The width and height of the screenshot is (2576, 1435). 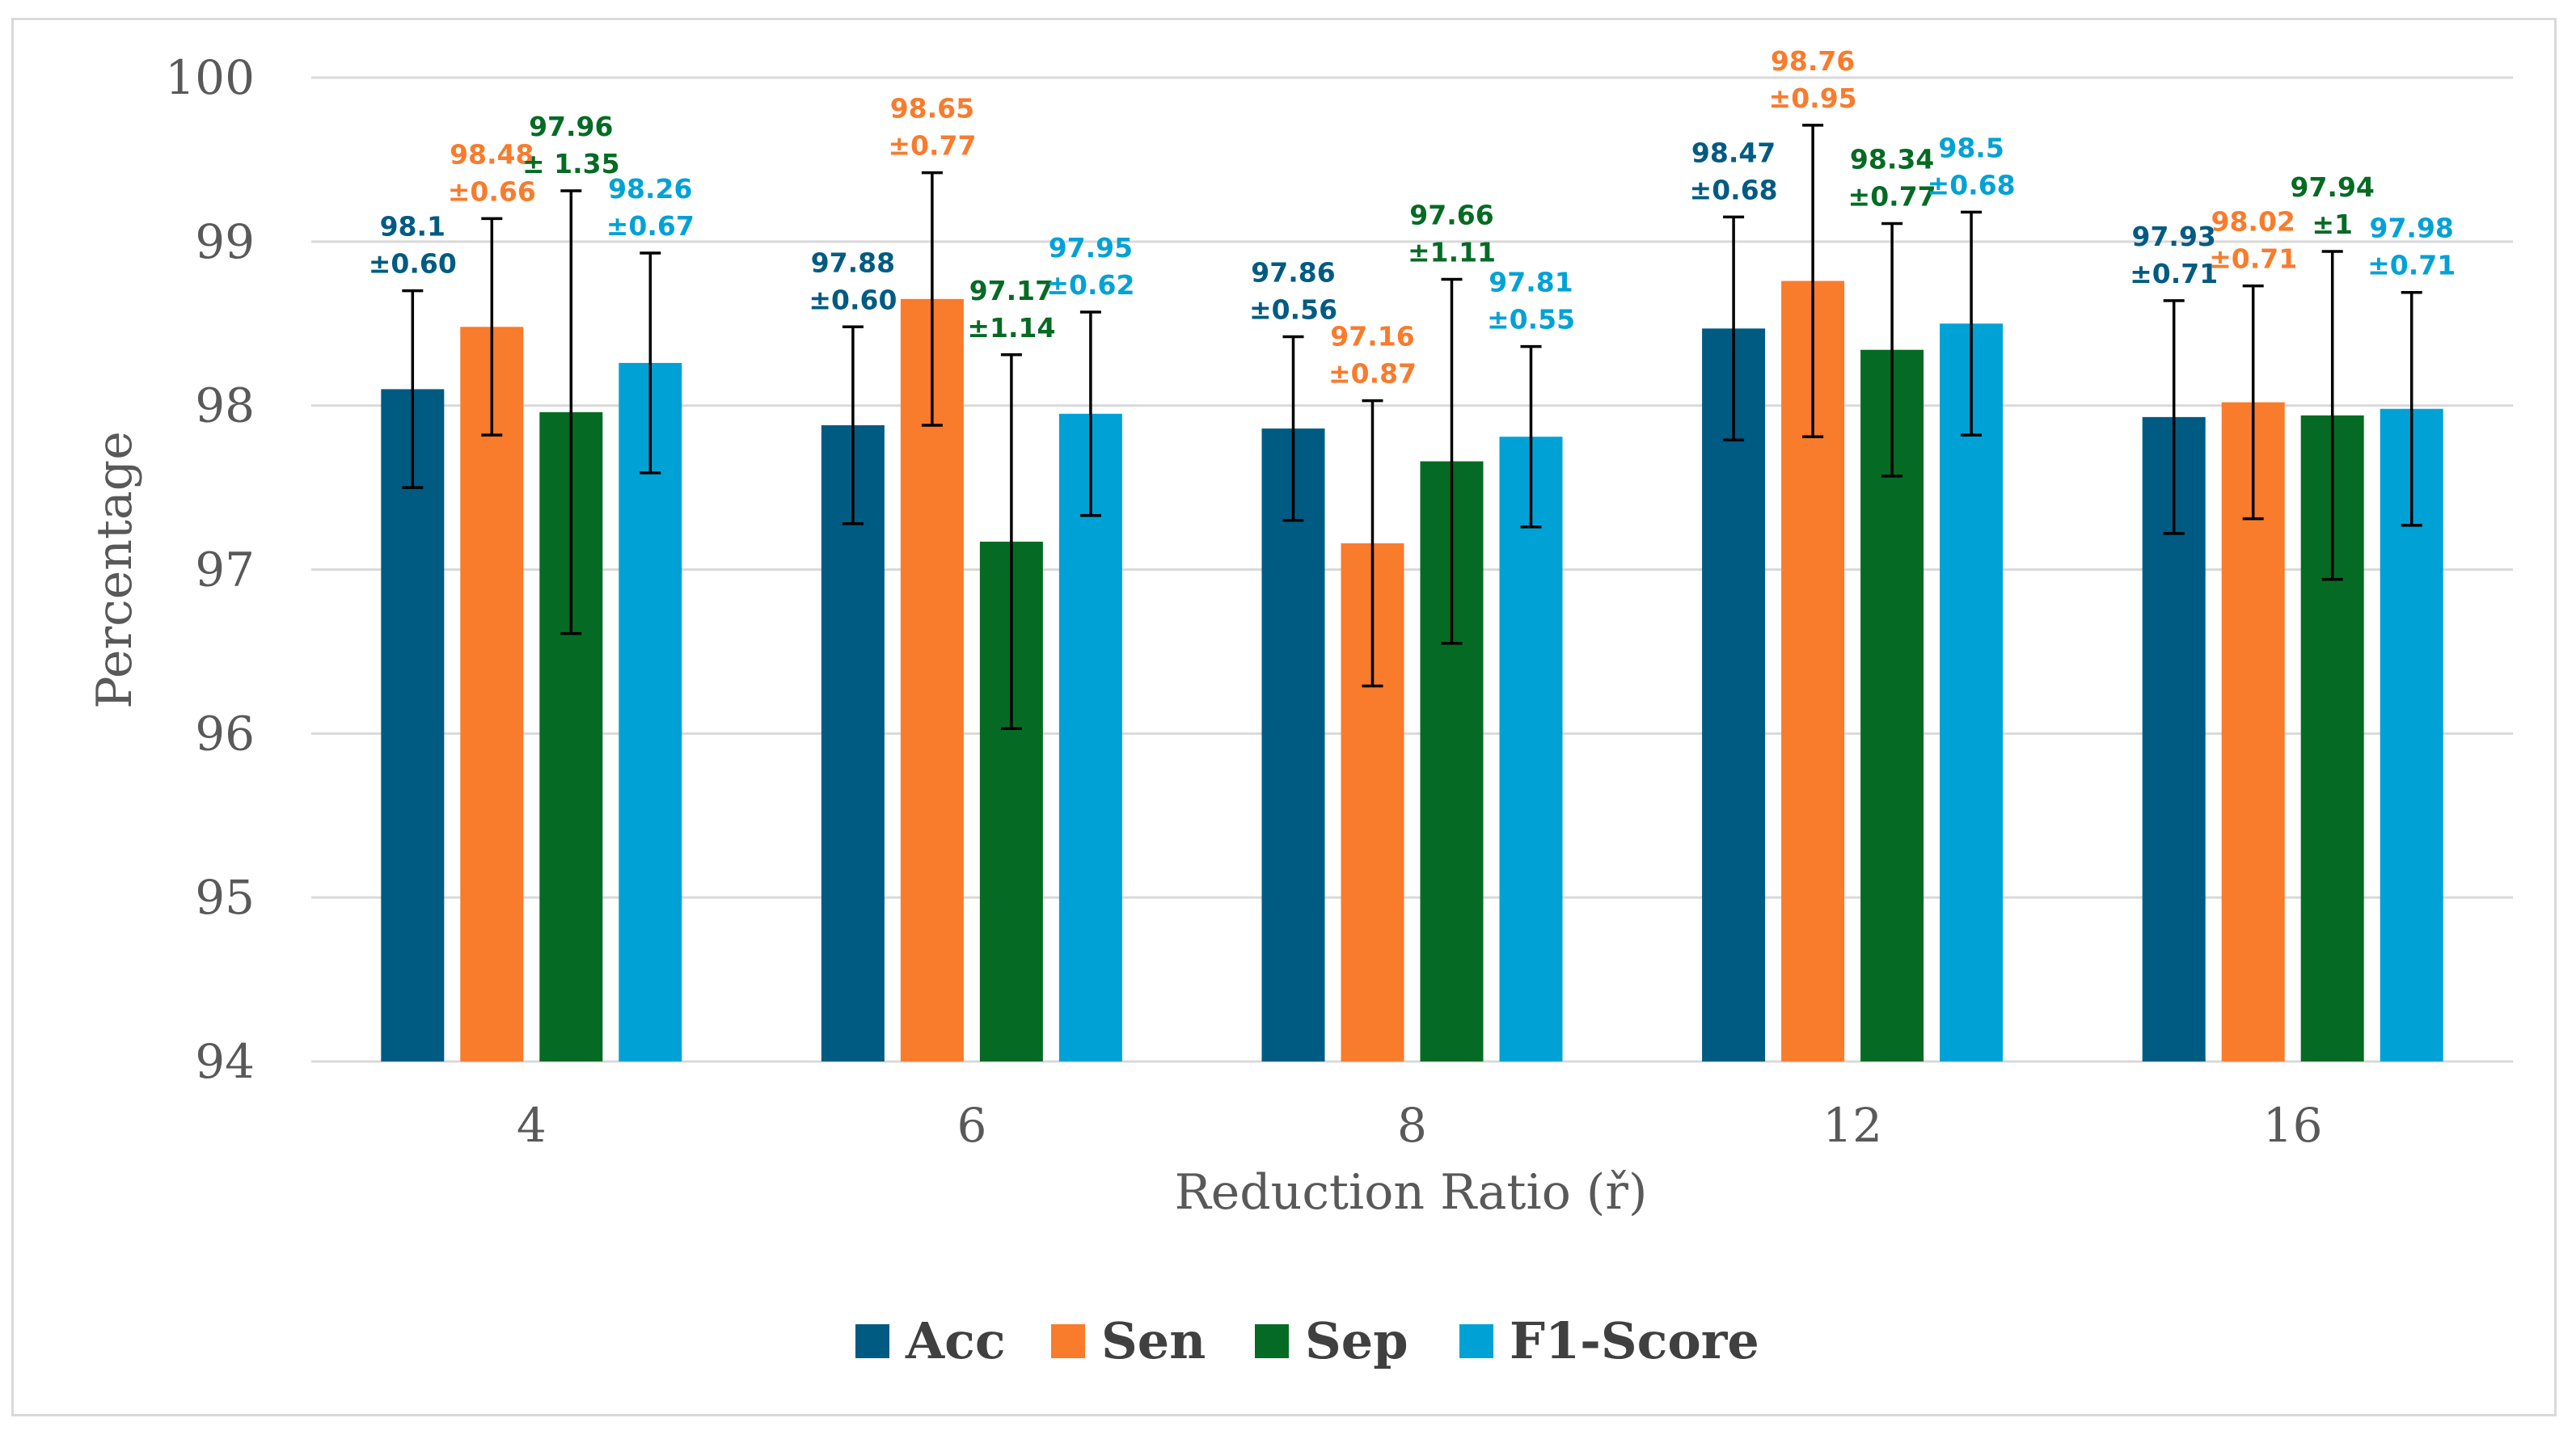 What do you see at coordinates (1411, 1192) in the screenshot?
I see `x-axis-title: Reduction Ratio (ř)` at bounding box center [1411, 1192].